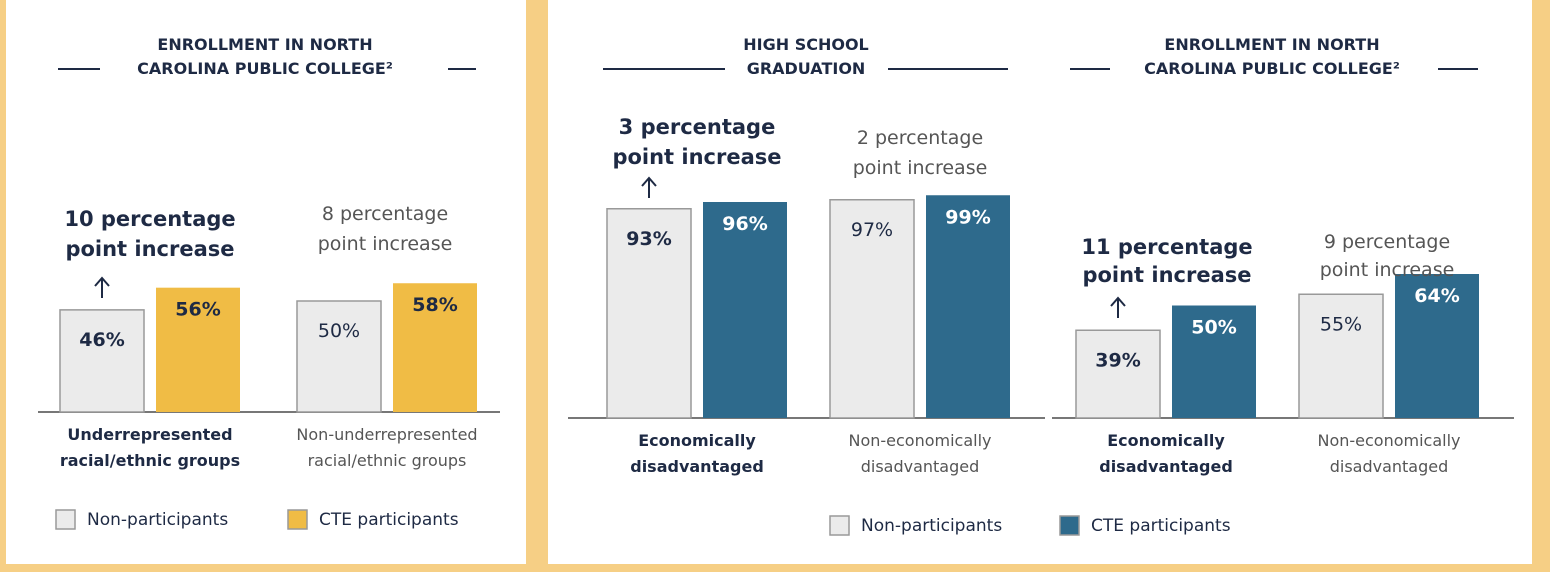 This screenshot has width=1550, height=572. I want to click on chart-title-line: HIGH SCHOOL, so click(806, 44).